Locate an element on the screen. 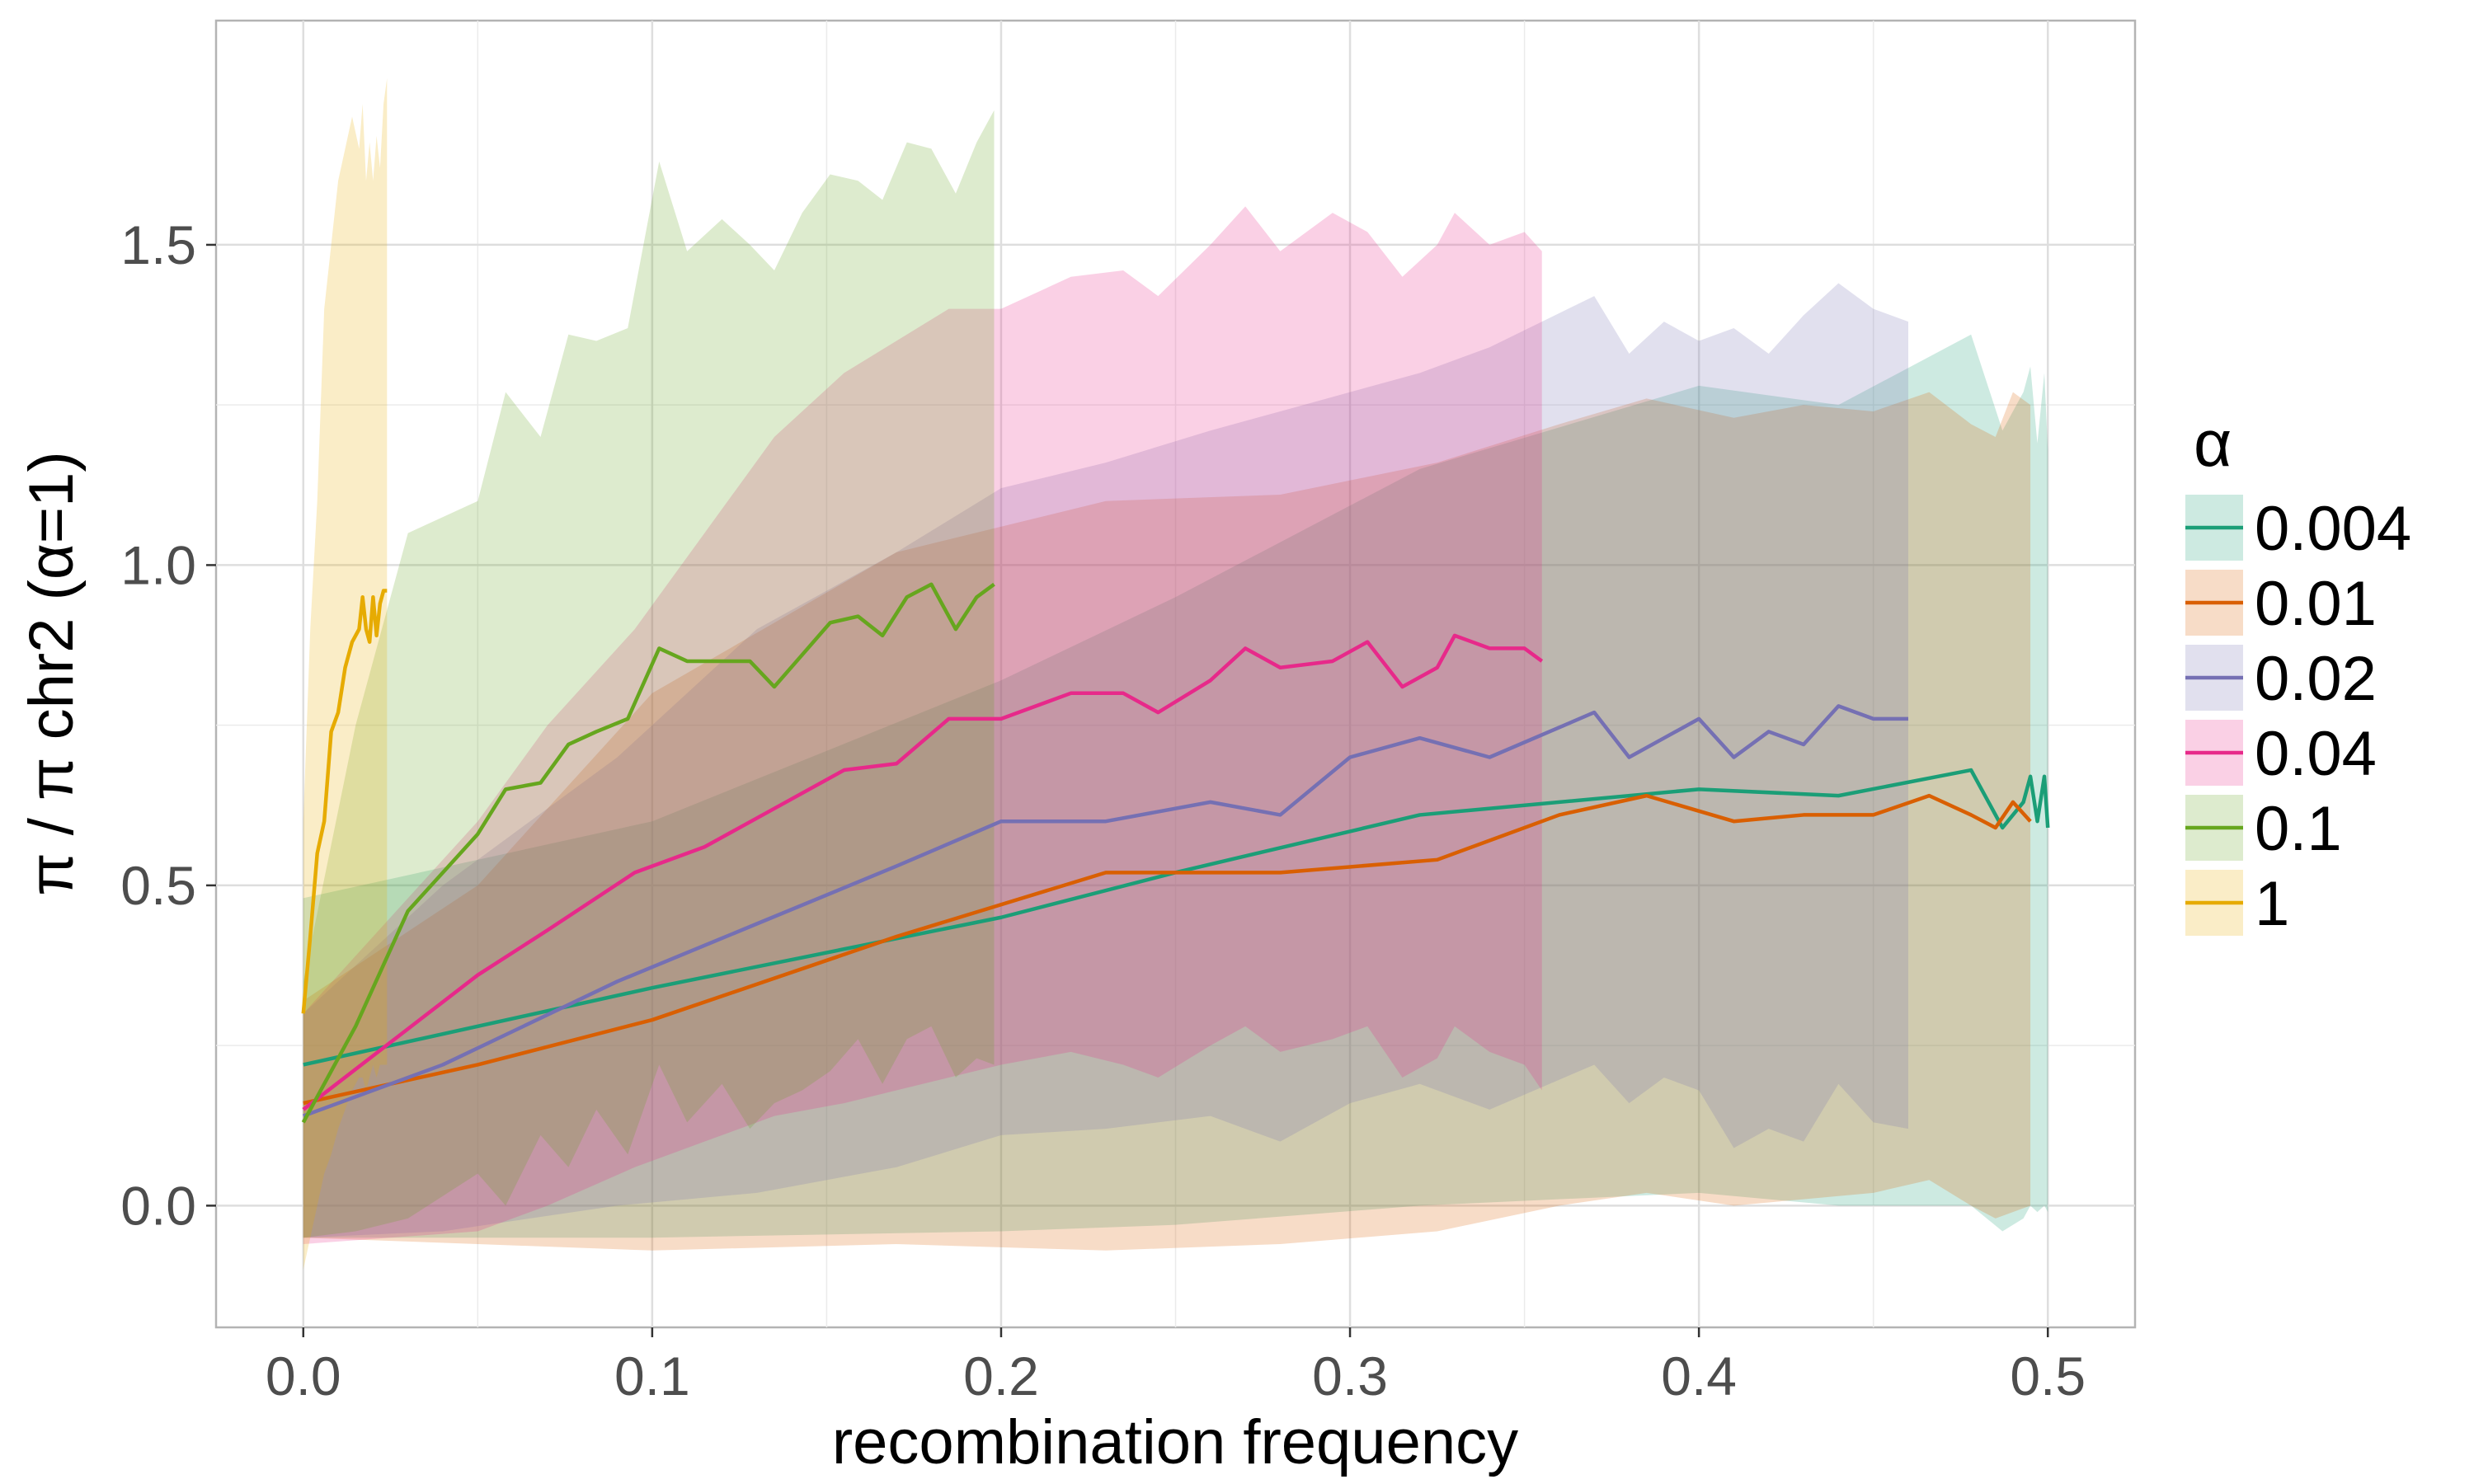  x-tick-label: 0.3 is located at coordinates (1350, 1376).